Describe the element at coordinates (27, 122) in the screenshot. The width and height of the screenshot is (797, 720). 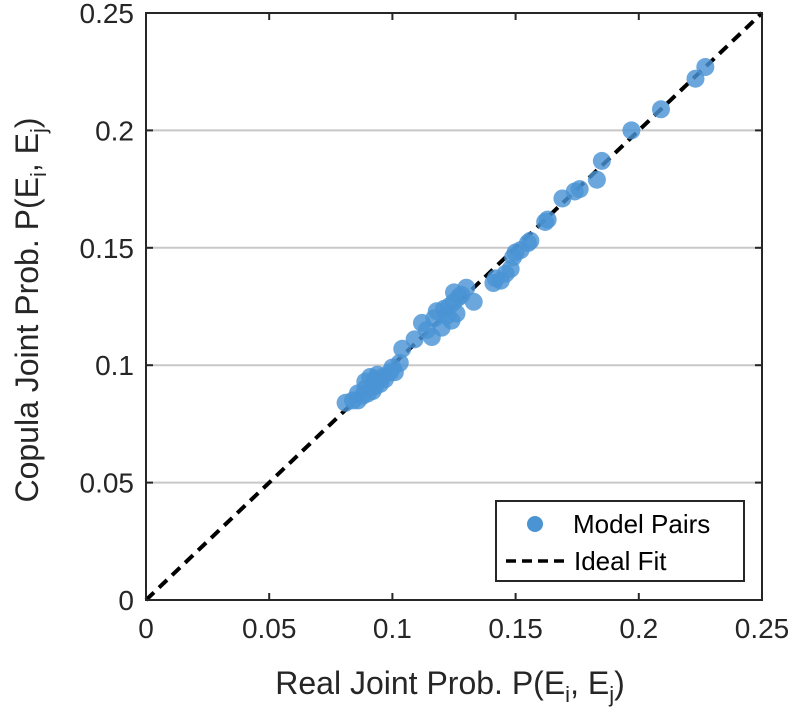
I see `y-axis-label-suffix: )` at that location.